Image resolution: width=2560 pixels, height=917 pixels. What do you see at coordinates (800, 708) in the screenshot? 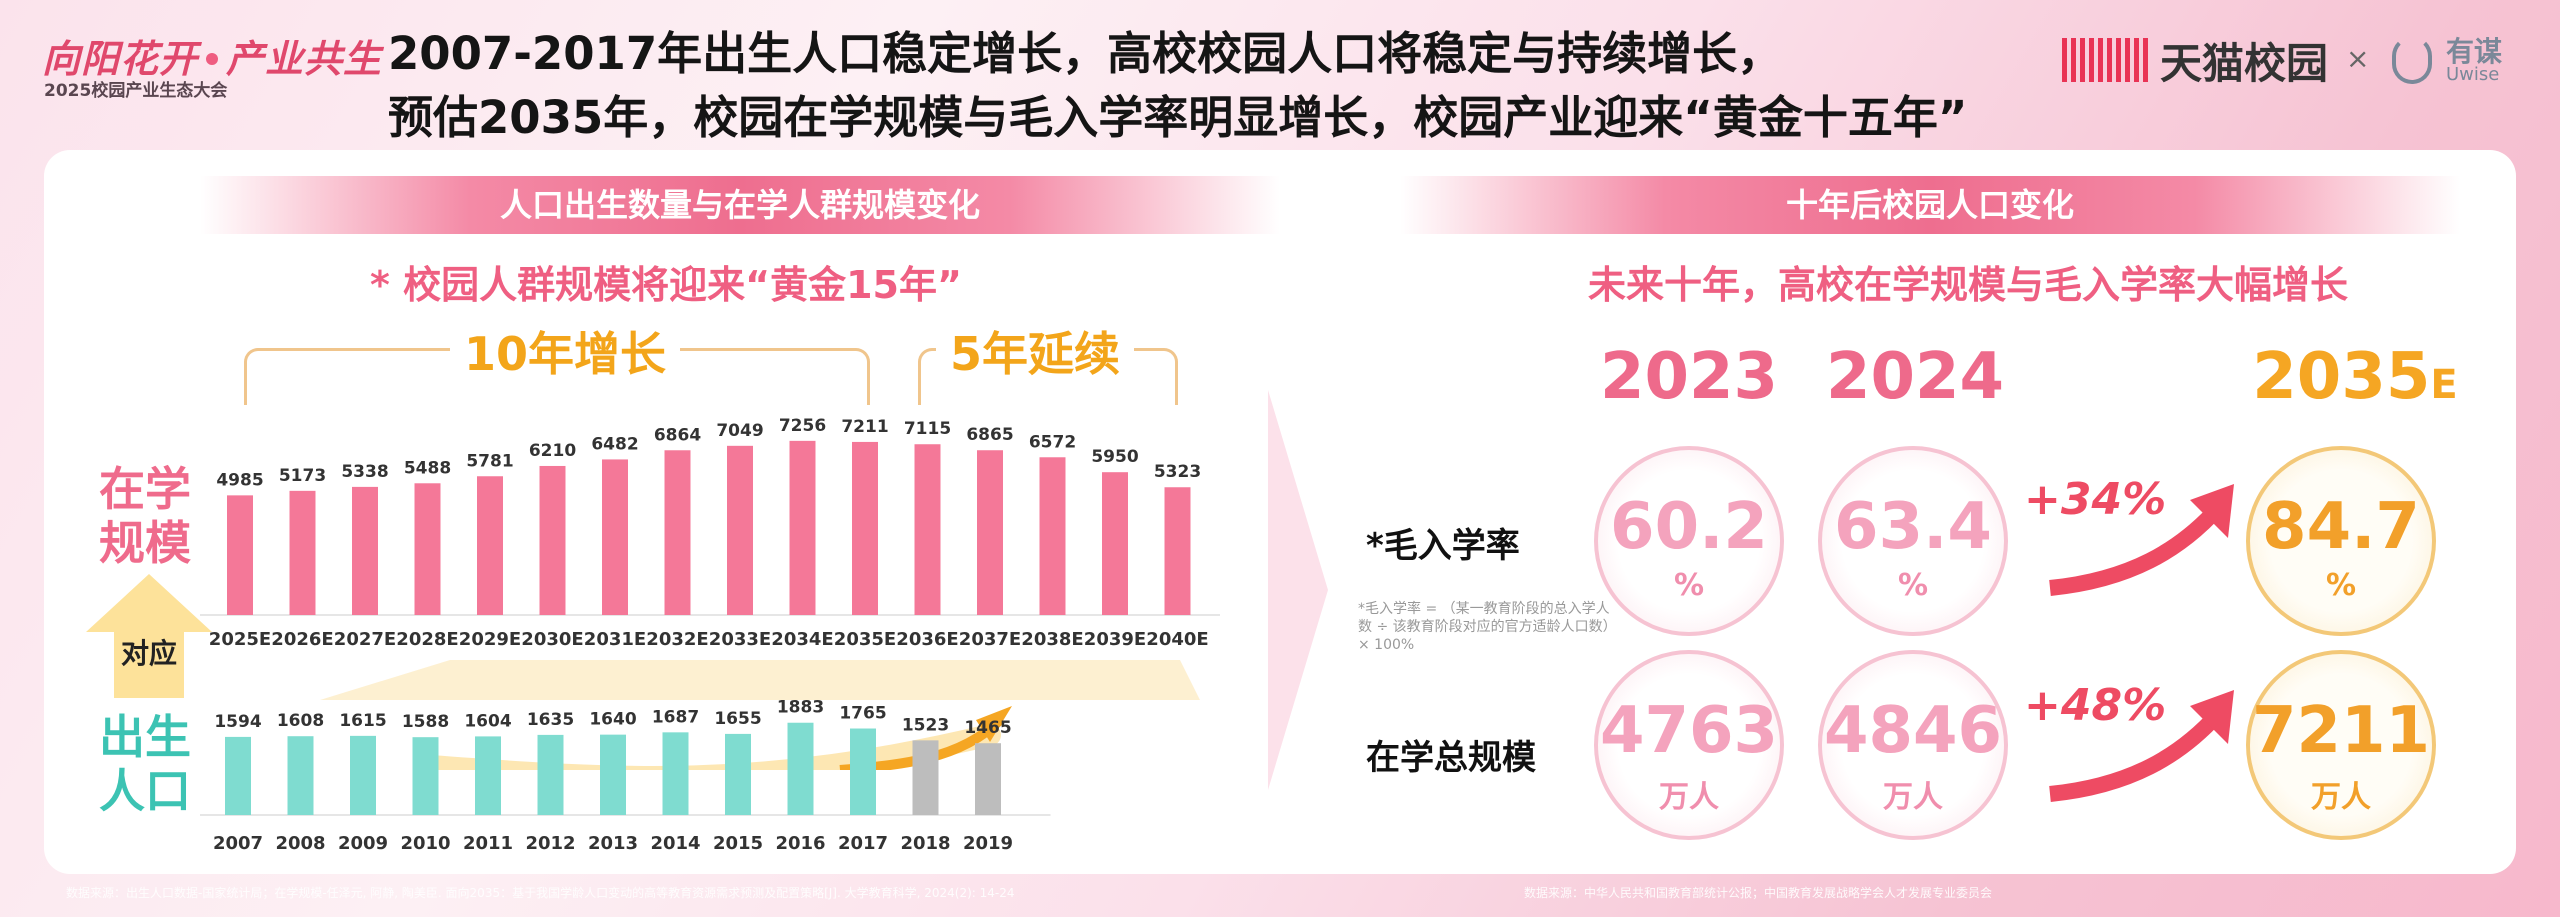
I see `bar-value-label: 1883` at bounding box center [800, 708].